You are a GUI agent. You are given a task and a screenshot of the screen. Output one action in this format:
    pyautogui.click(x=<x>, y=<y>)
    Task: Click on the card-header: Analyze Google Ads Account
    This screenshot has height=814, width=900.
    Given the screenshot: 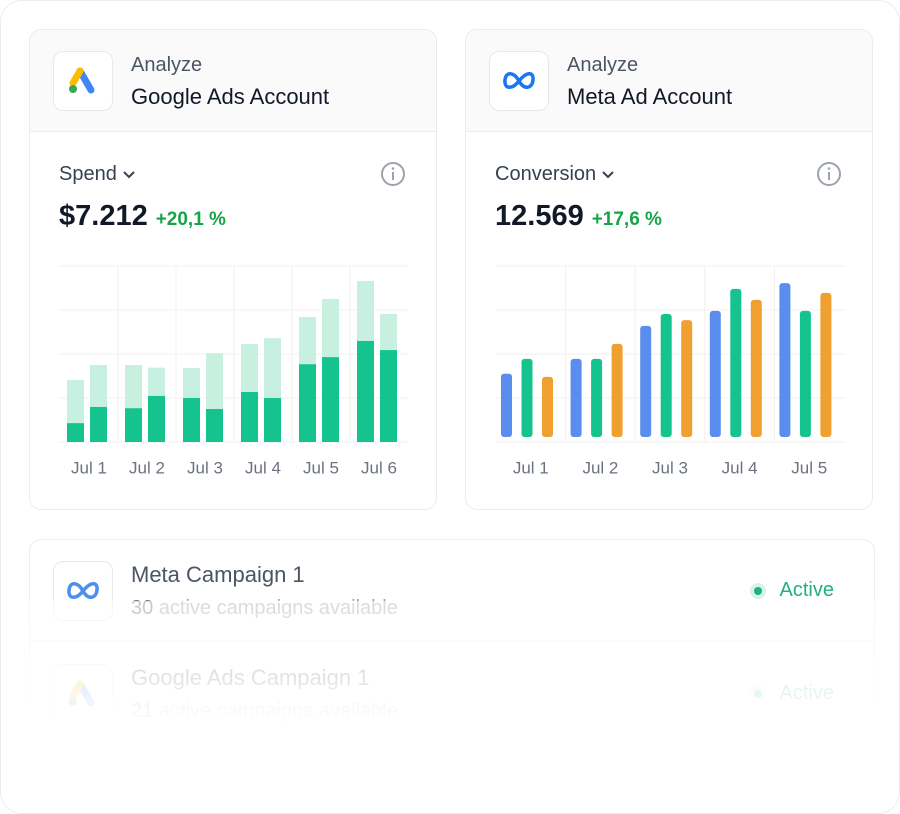 What is the action you would take?
    pyautogui.click(x=233, y=81)
    